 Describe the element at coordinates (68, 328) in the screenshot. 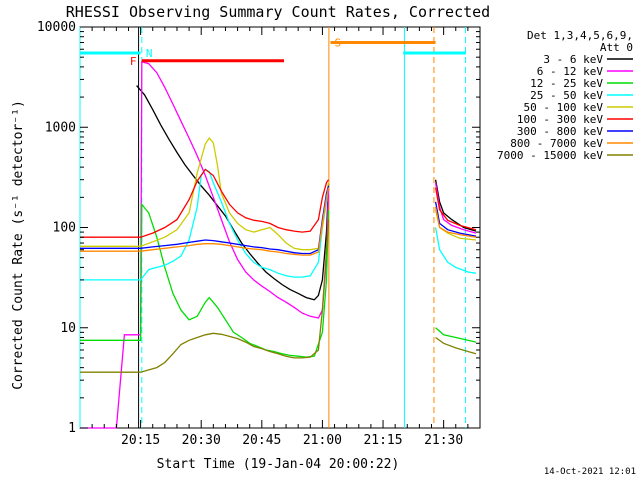

I see `y-tick-label: 10` at that location.